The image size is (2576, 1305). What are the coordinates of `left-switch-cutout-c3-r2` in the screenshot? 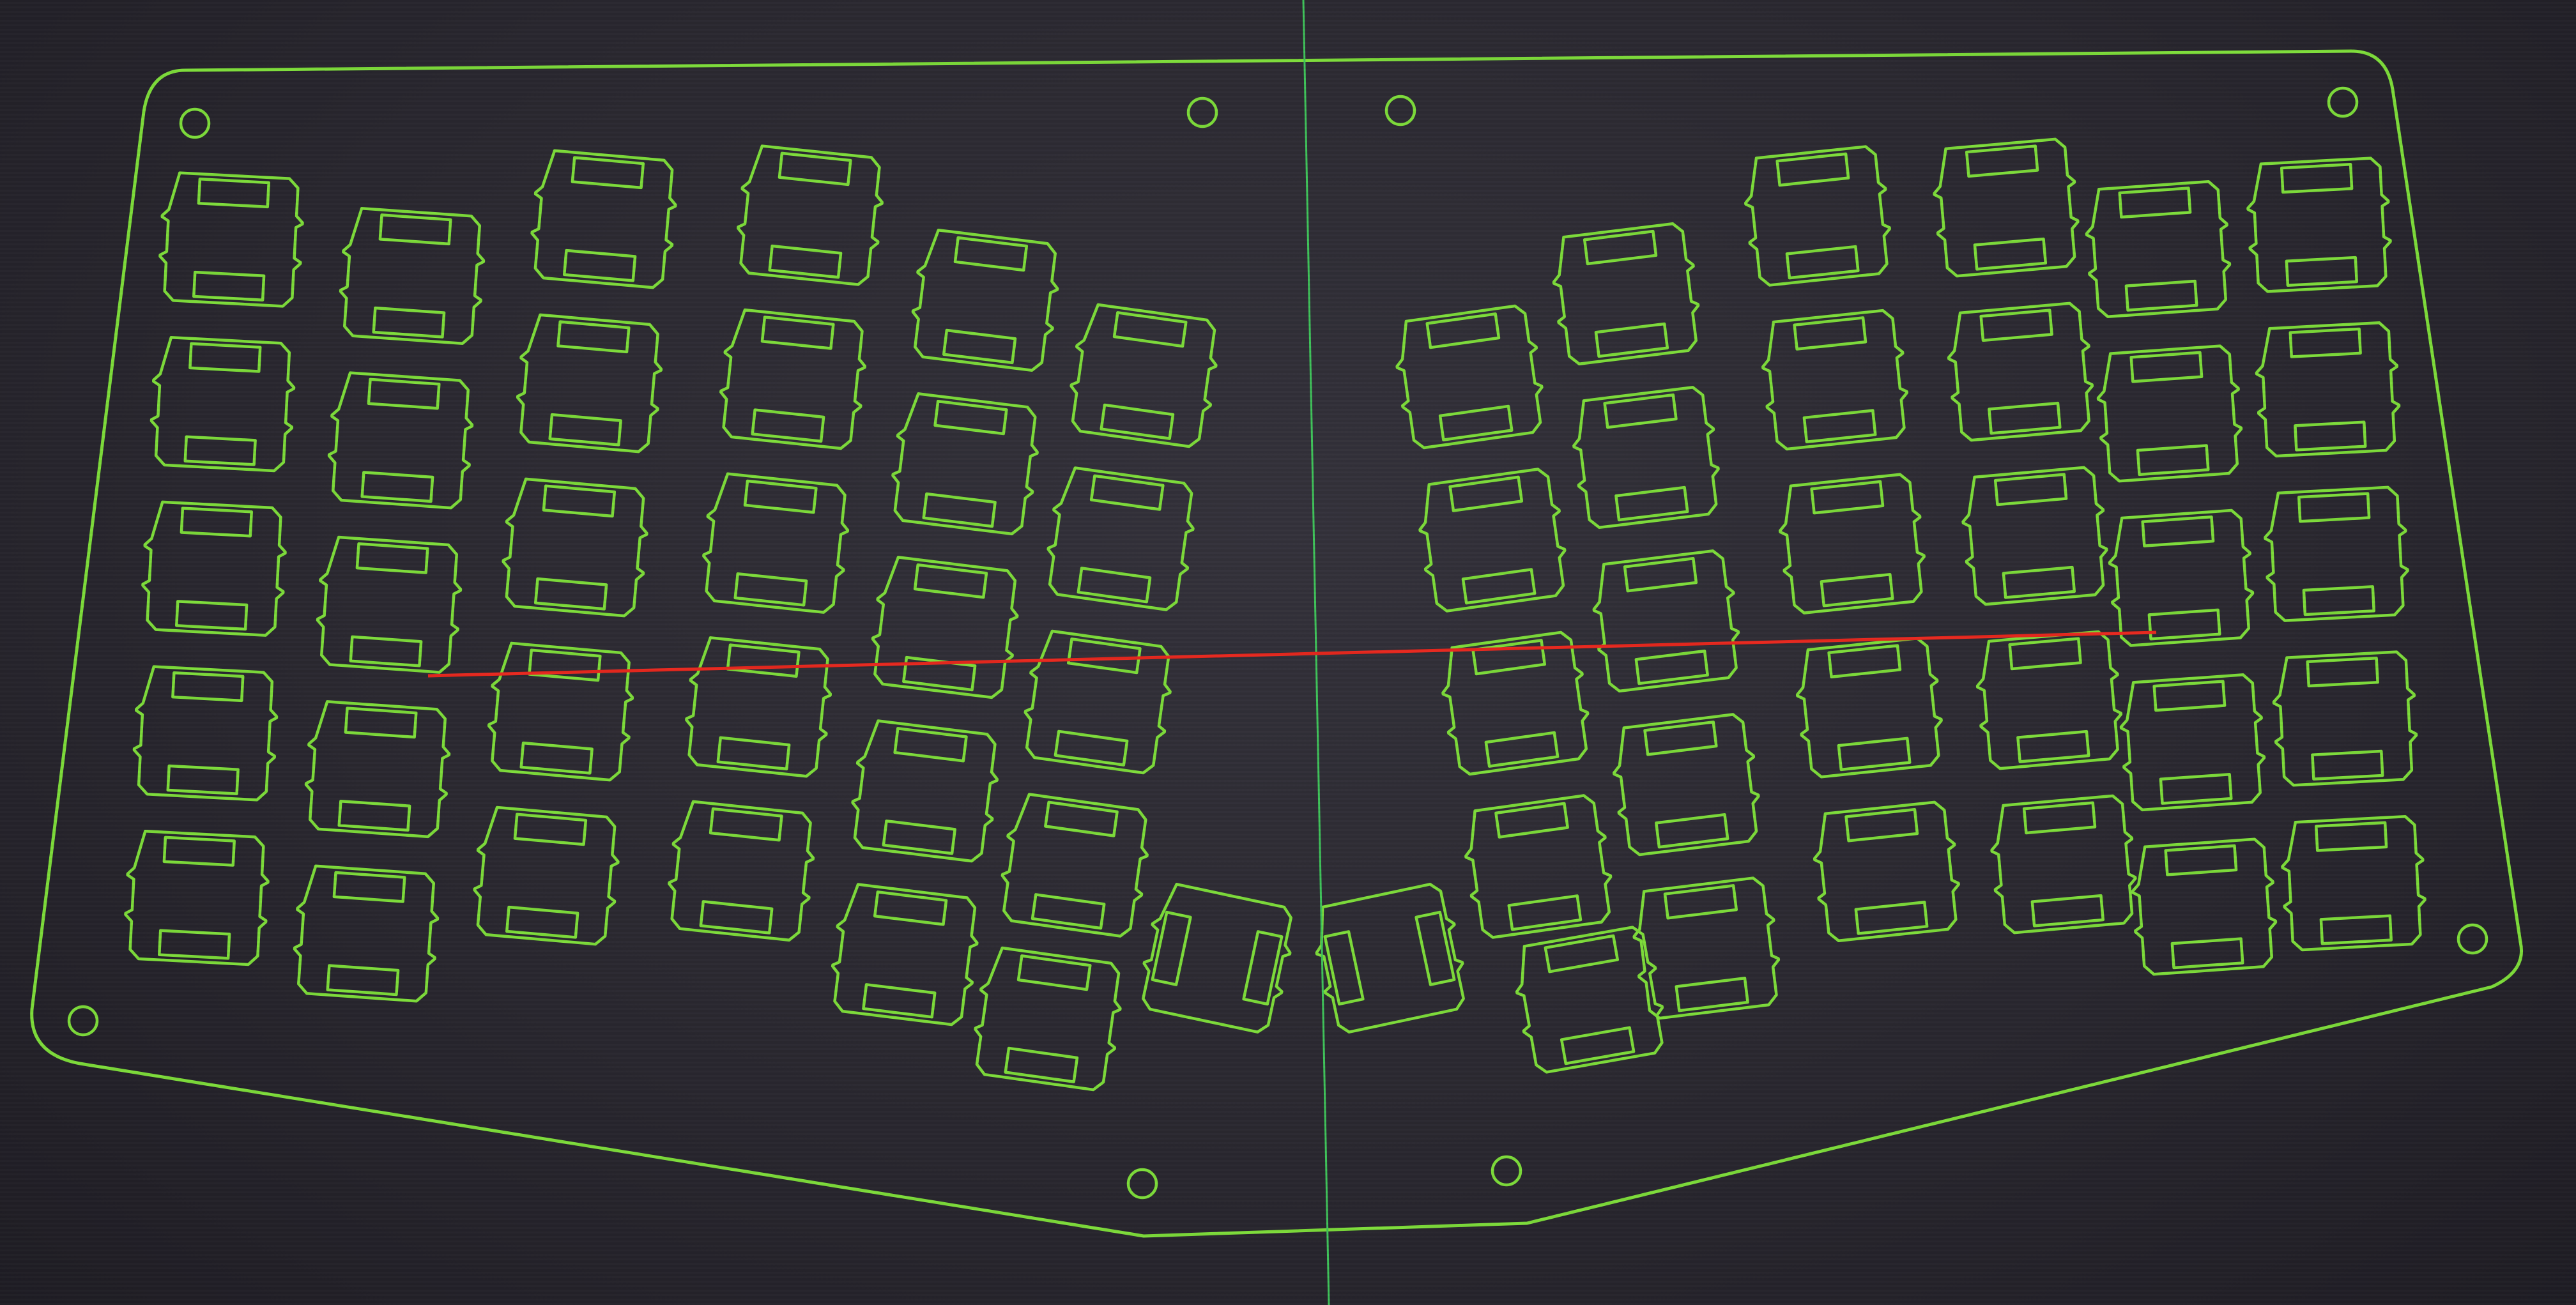 It's located at (589, 383).